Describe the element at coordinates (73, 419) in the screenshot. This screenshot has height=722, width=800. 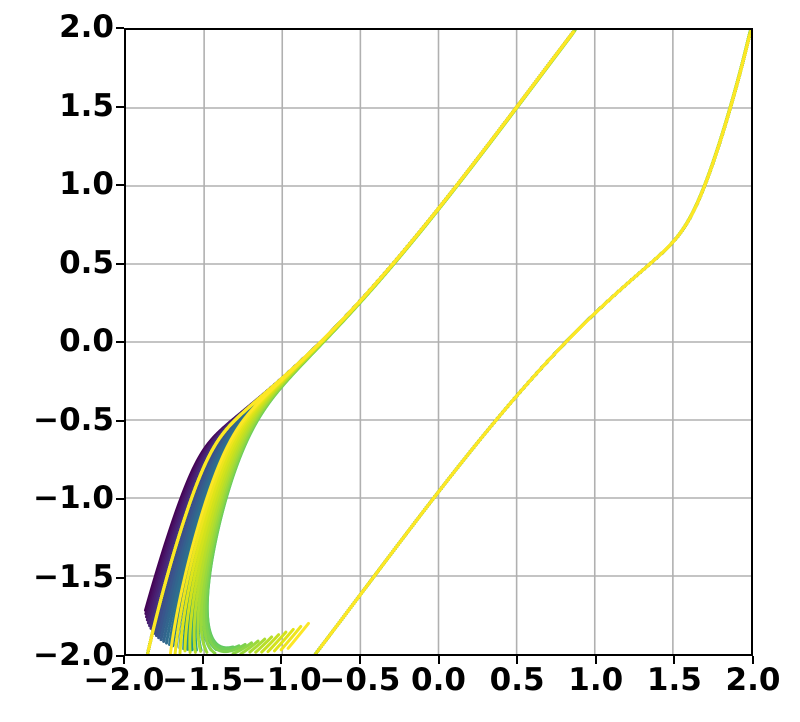
I see `y-tick-label: −0.5` at that location.